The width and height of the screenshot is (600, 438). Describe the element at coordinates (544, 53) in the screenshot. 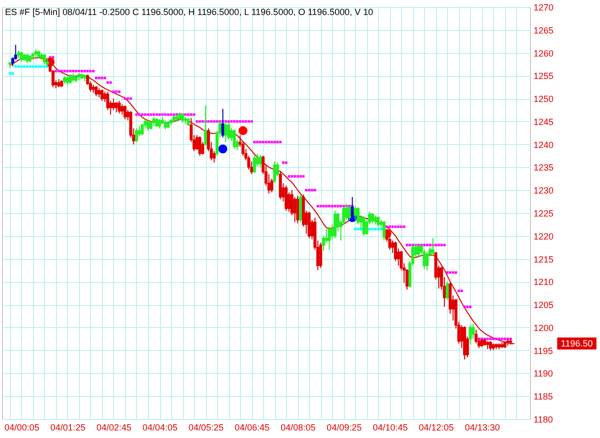

I see `y-tick-label: 1260` at that location.